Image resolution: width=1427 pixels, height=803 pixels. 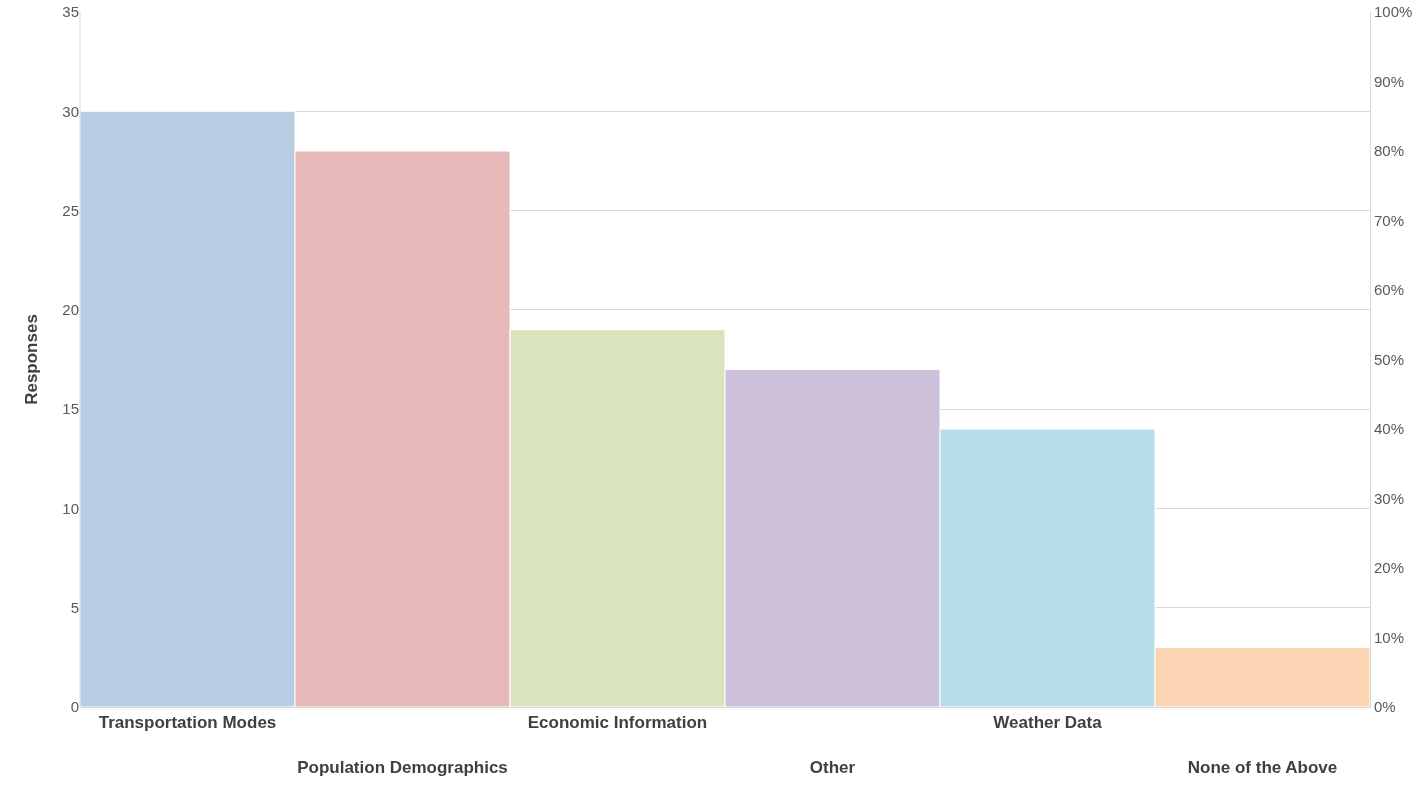 I want to click on y2-tick-label: 20%, so click(x=1389, y=568).